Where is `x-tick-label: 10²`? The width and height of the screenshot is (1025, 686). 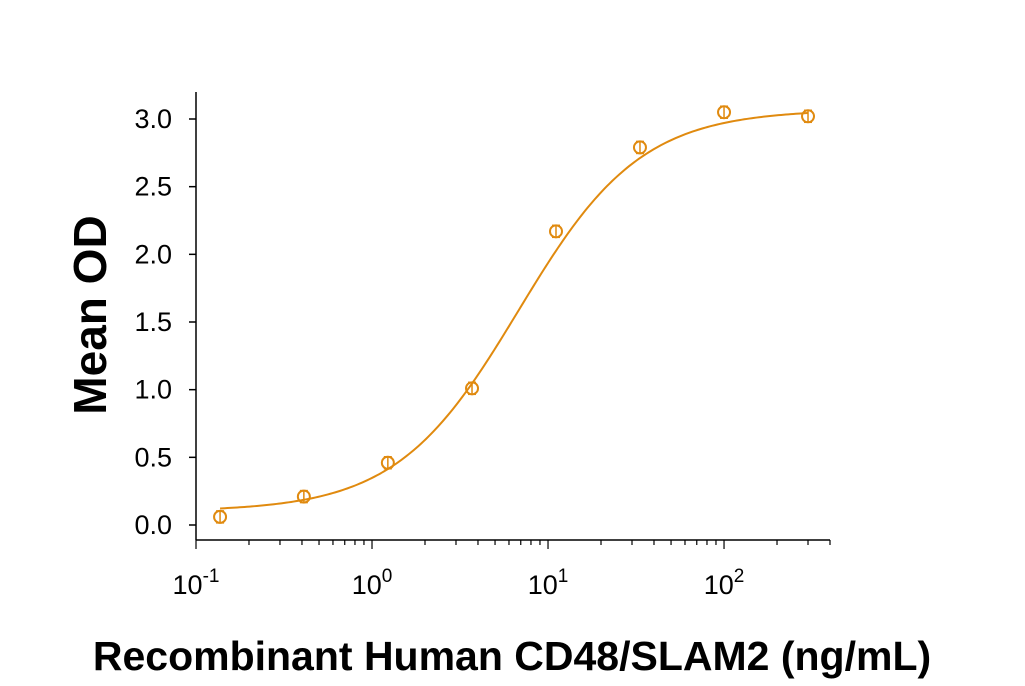 x-tick-label: 10² is located at coordinates (724, 583).